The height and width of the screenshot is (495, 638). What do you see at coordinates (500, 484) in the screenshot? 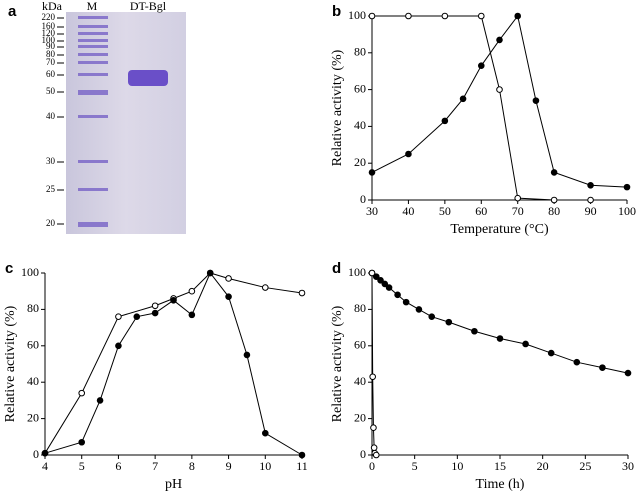
I see `x-axis-label: Time (h)` at bounding box center [500, 484].